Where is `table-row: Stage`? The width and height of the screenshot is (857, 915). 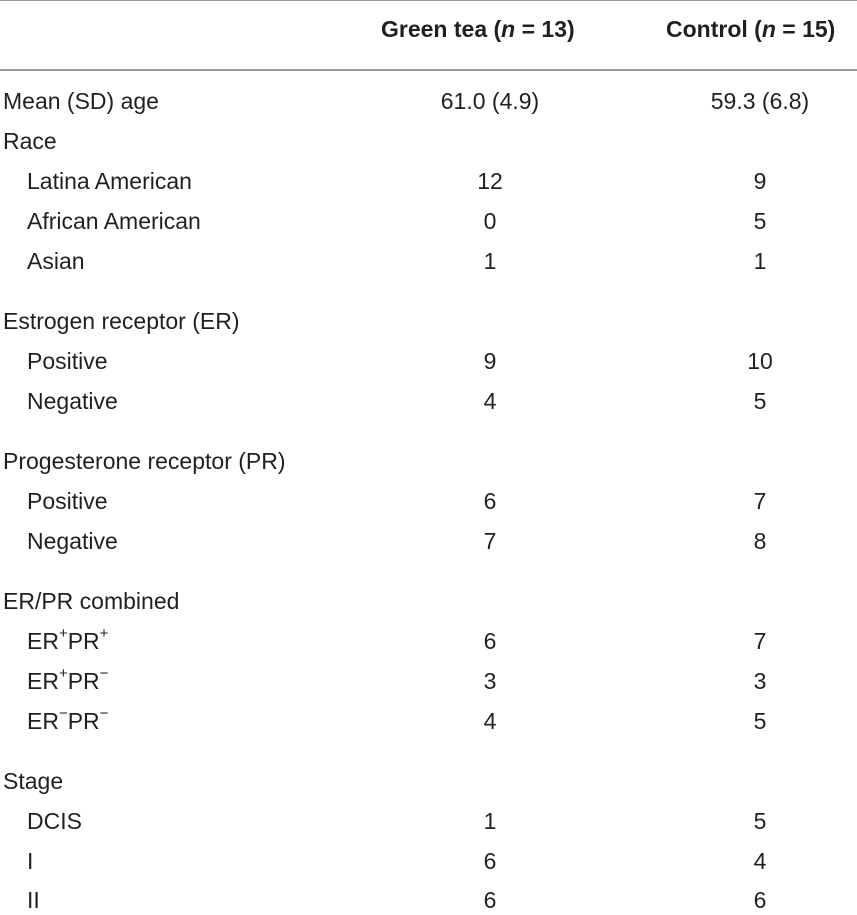
table-row: Stage is located at coordinates (428, 781).